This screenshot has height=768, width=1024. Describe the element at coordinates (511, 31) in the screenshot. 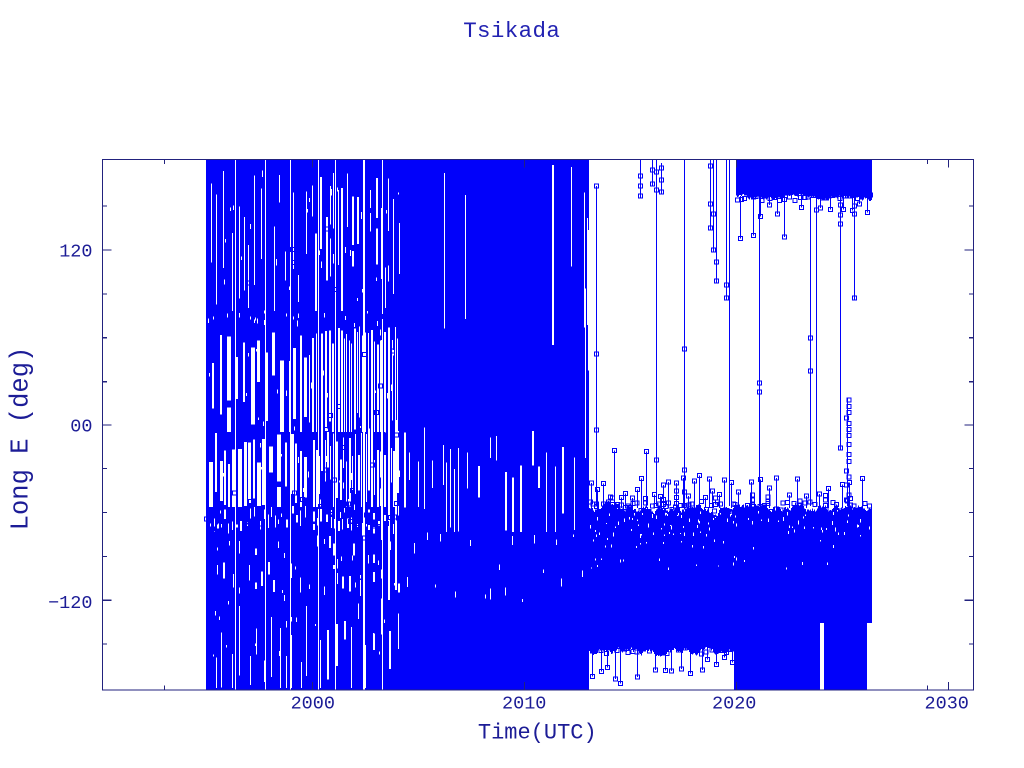

I see `svg-text: Tsikada` at that location.